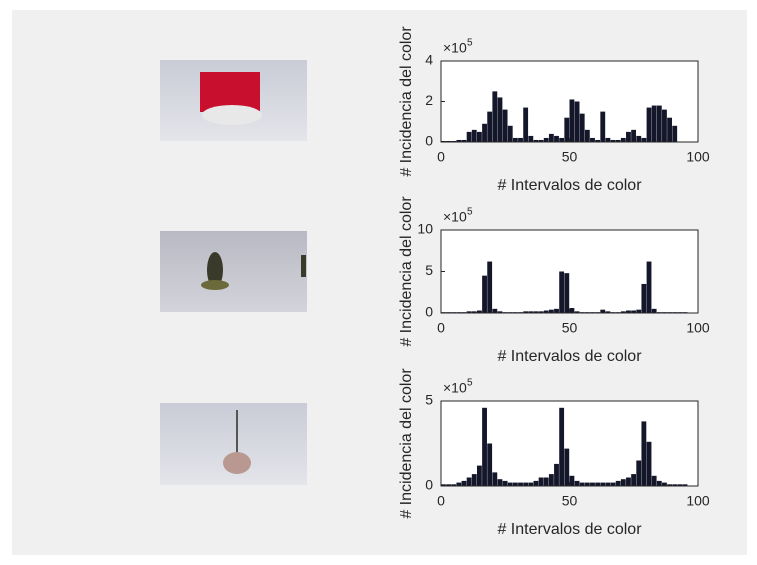 This screenshot has width=757, height=565. What do you see at coordinates (569, 271) in the screenshot?
I see `plot-area` at bounding box center [569, 271].